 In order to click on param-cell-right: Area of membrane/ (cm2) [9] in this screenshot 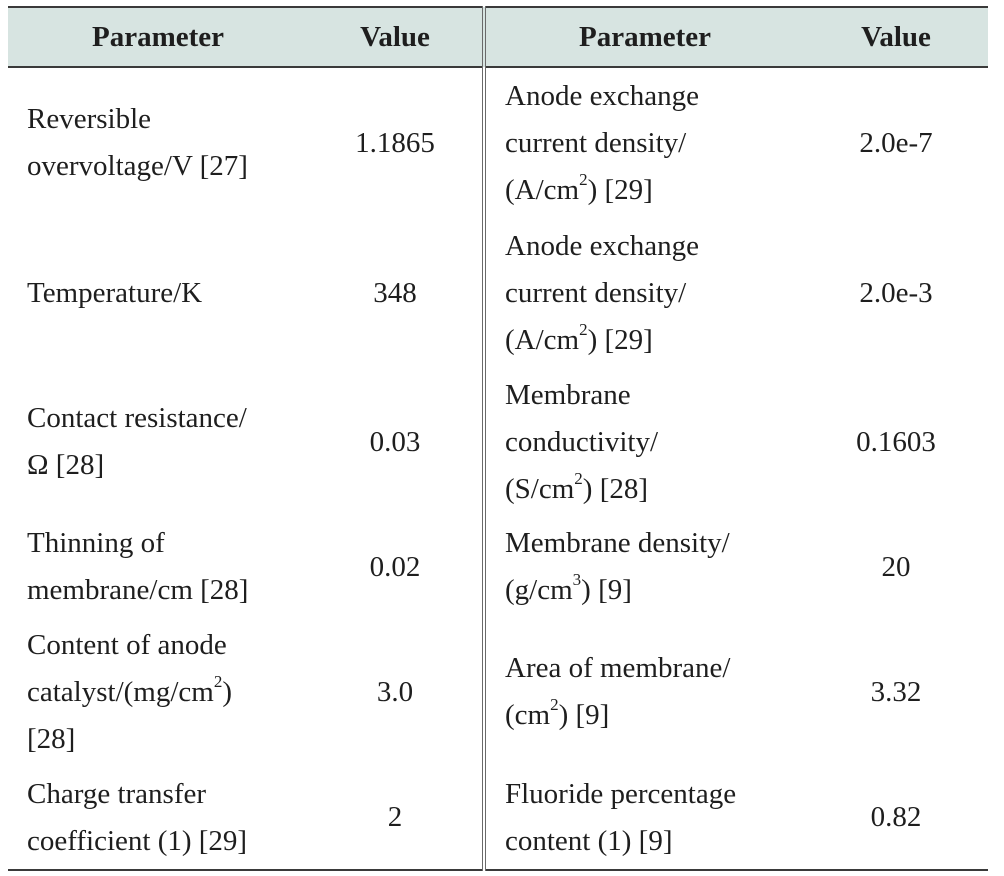, I will do `click(618, 691)`.